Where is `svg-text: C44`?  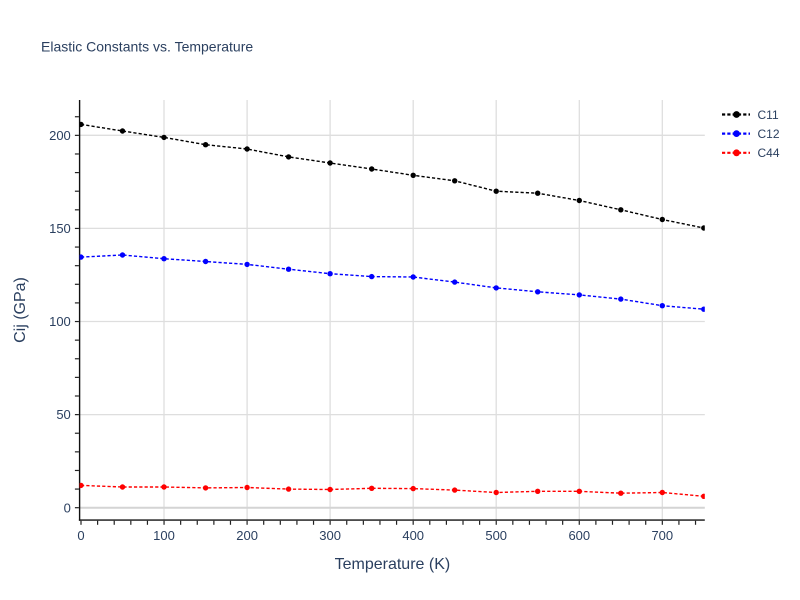 svg-text: C44 is located at coordinates (769, 153).